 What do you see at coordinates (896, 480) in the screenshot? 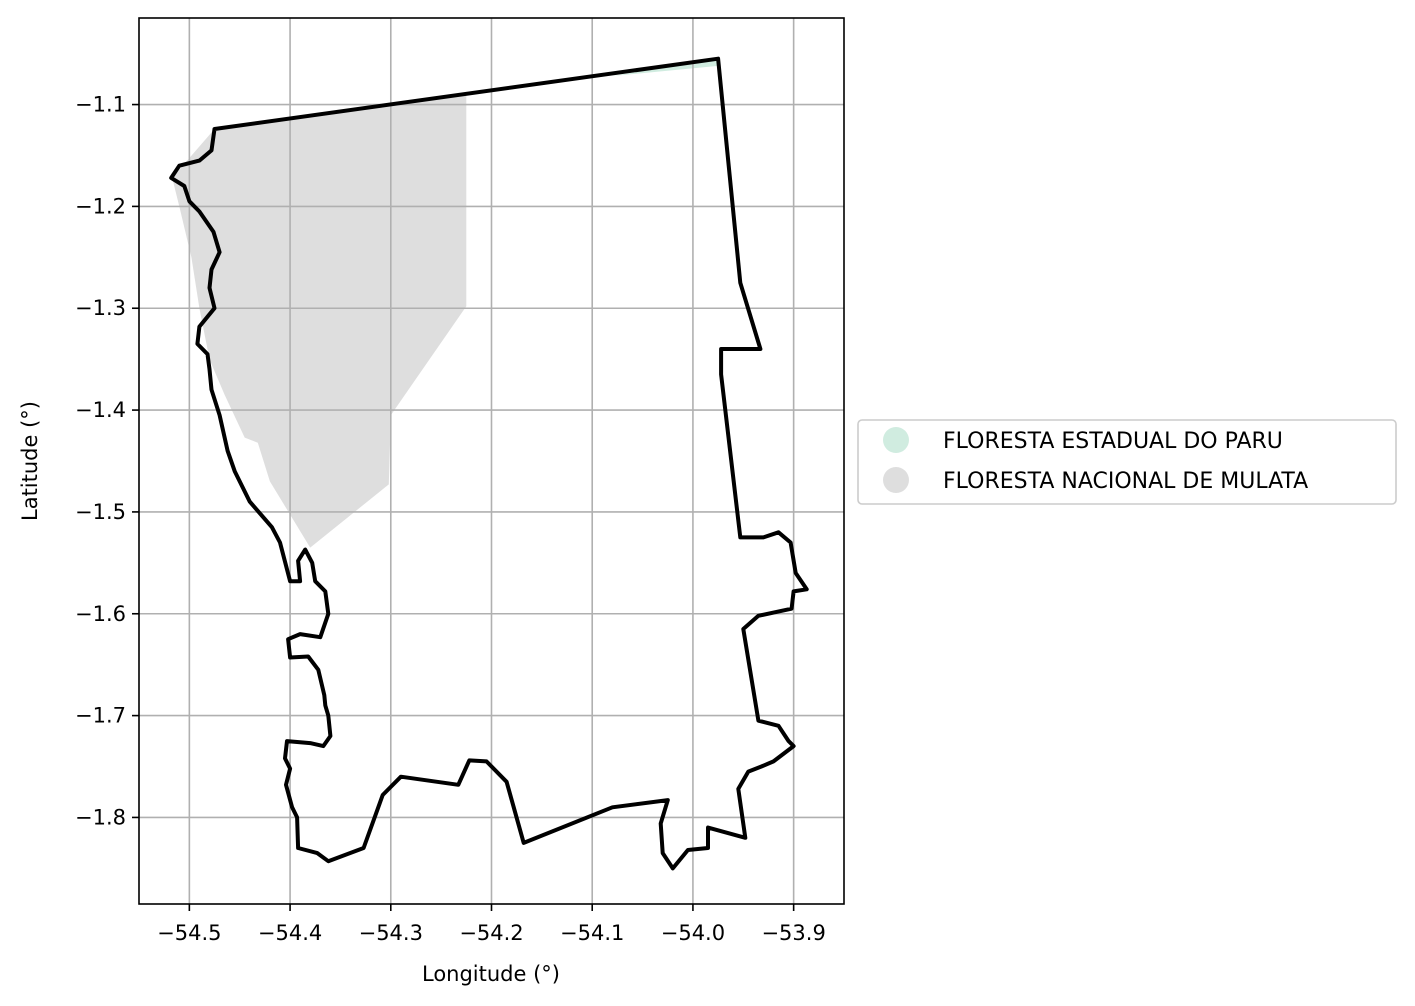
I see `legend-marker-floresta-nacional-de-mulata` at bounding box center [896, 480].